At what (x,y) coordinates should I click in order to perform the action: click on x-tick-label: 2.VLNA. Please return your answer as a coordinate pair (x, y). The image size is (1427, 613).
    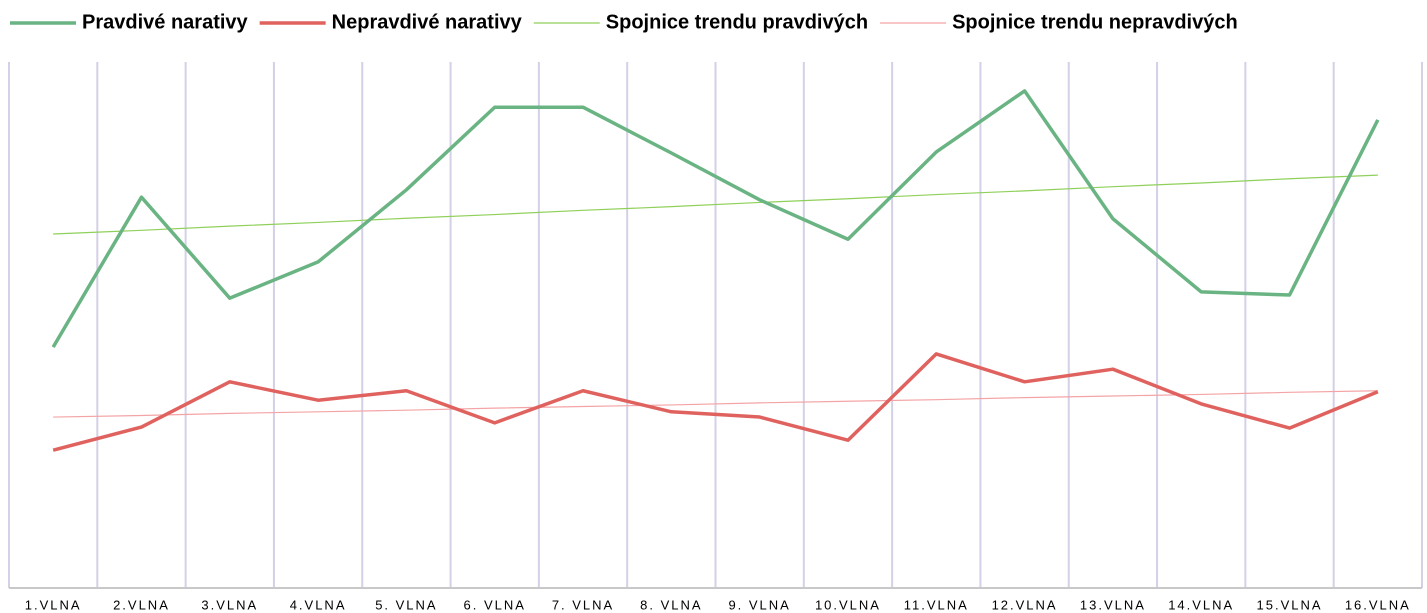
    Looking at the image, I should click on (141, 604).